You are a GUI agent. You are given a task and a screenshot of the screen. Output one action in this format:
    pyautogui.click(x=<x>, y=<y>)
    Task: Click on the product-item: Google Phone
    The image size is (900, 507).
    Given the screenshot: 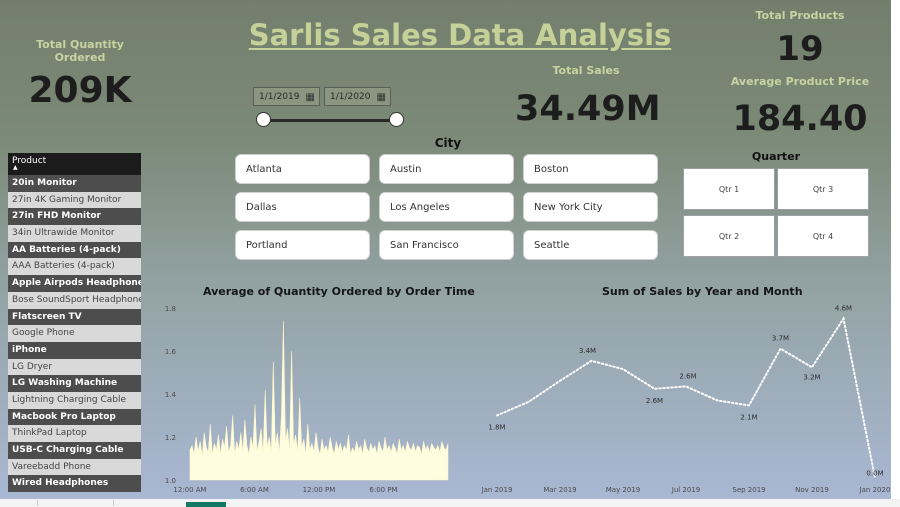 What is the action you would take?
    pyautogui.click(x=74, y=333)
    